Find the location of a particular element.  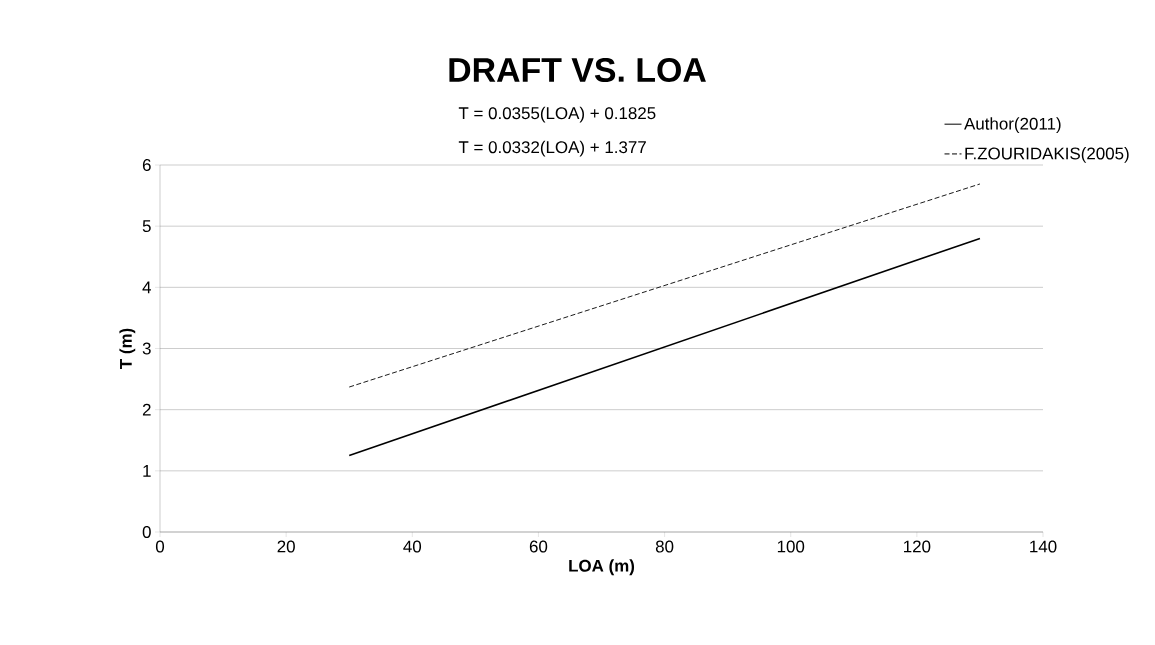

chart-title: DRAFT VS. LOA is located at coordinates (577, 70).